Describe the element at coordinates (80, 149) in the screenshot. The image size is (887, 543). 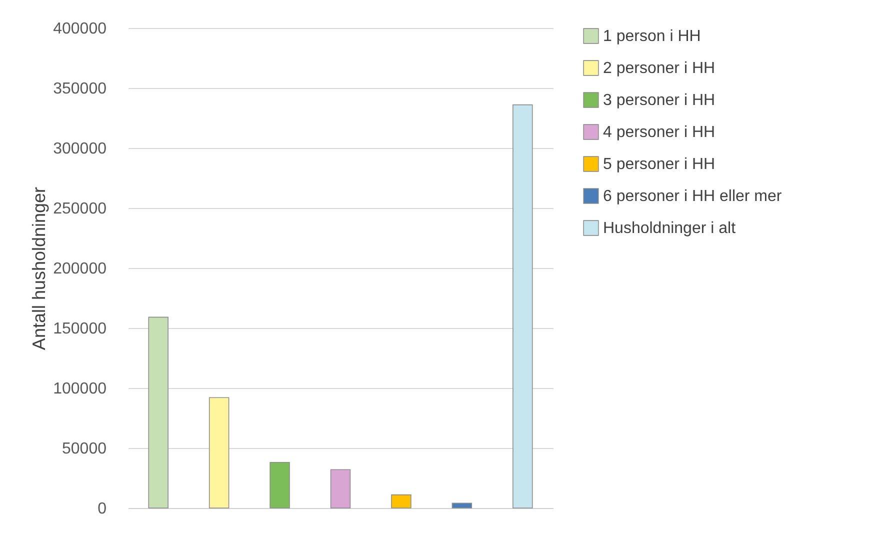
I see `y-tick-label: 300000` at that location.